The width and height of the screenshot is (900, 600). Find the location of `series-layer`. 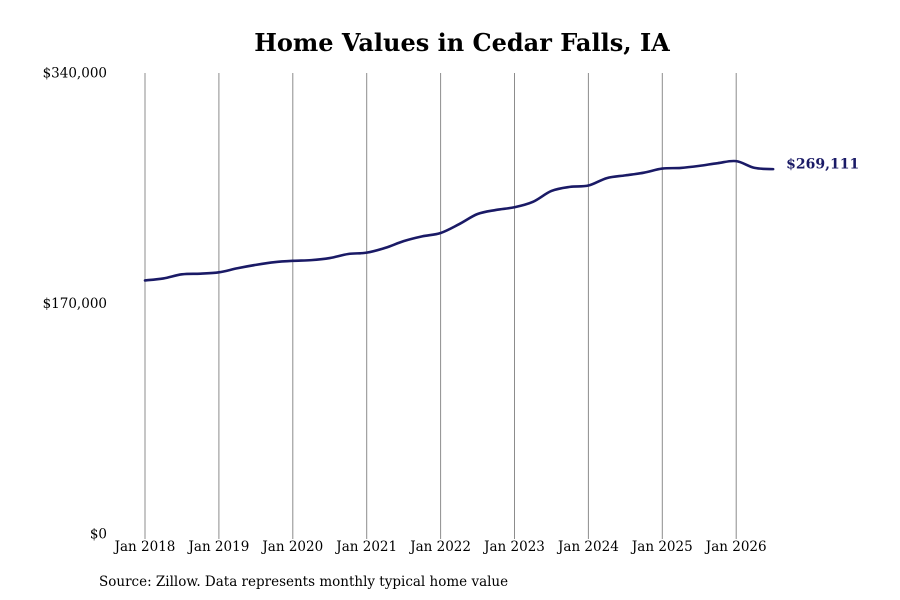

series-layer is located at coordinates (459, 220).